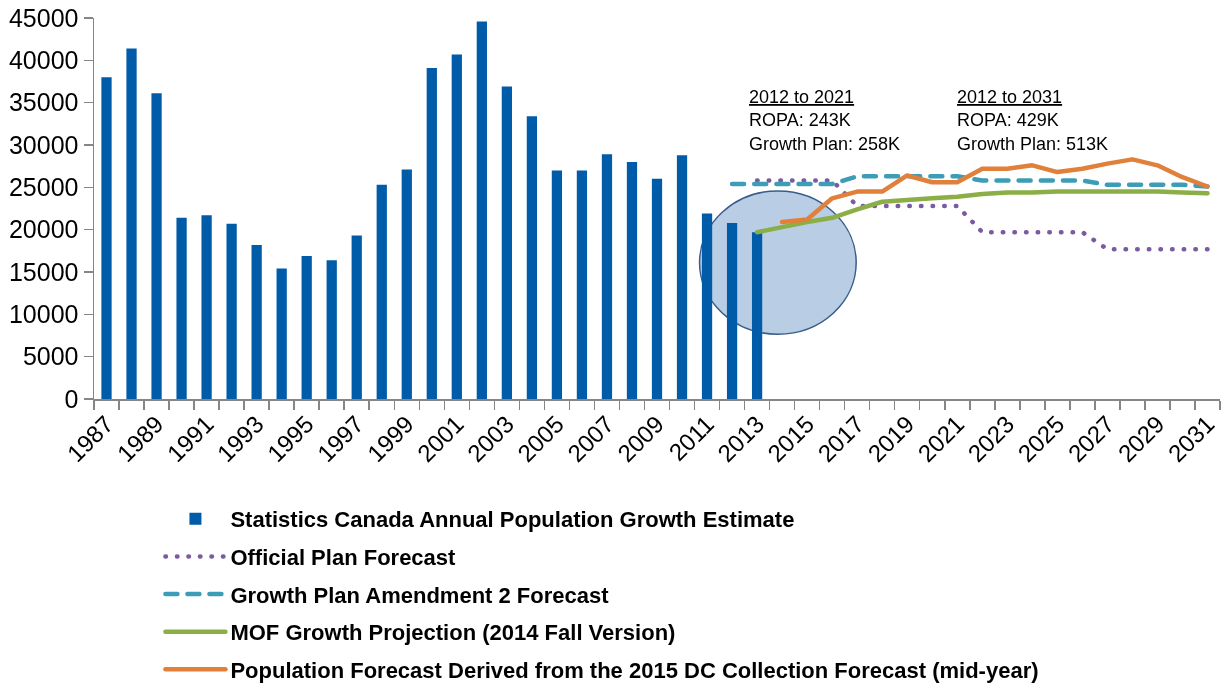 Image resolution: width=1221 pixels, height=691 pixels. What do you see at coordinates (343, 558) in the screenshot?
I see `legend-label: Official Plan Forecast` at bounding box center [343, 558].